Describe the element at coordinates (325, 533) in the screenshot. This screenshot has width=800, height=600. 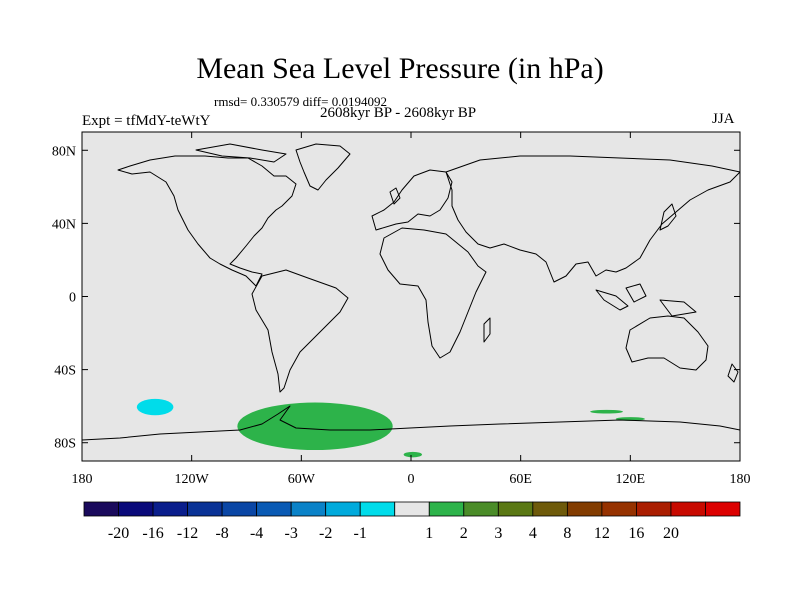
I see `colorbar-label: -2` at that location.